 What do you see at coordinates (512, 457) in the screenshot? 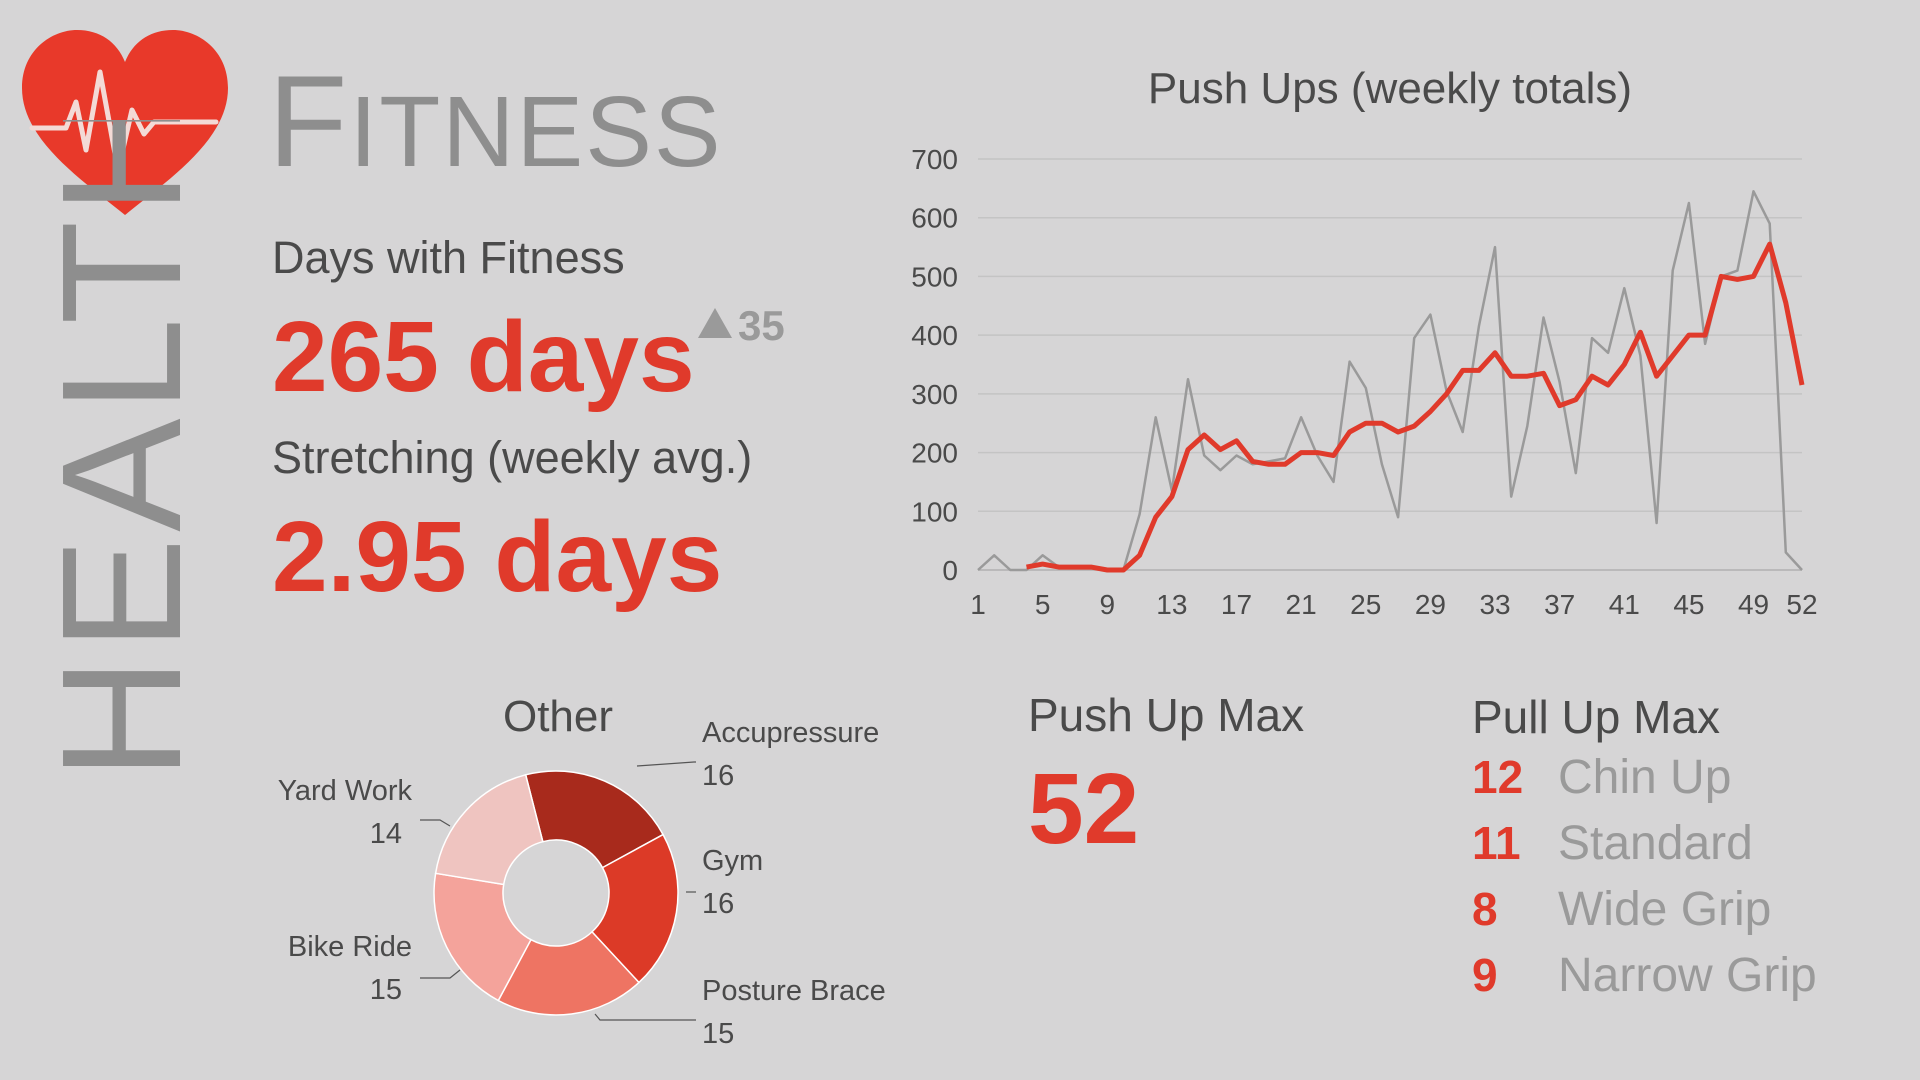
I see `stretching-label: Stretching (weekly avg.)` at bounding box center [512, 457].